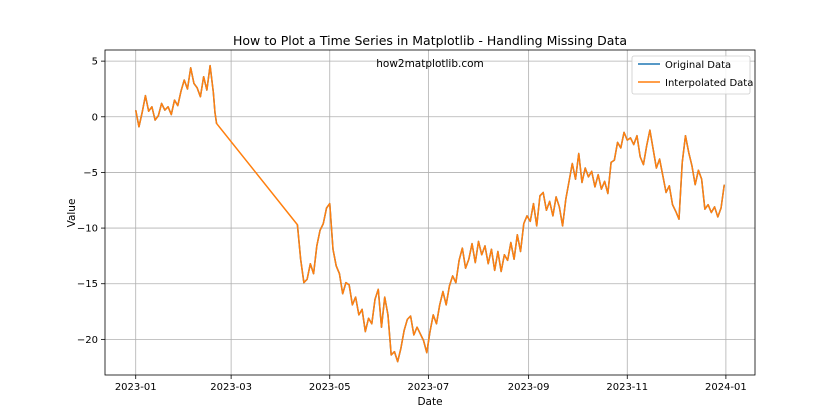 This screenshot has width=840, height=420. I want to click on x-tick-label: 2023-03, so click(231, 387).